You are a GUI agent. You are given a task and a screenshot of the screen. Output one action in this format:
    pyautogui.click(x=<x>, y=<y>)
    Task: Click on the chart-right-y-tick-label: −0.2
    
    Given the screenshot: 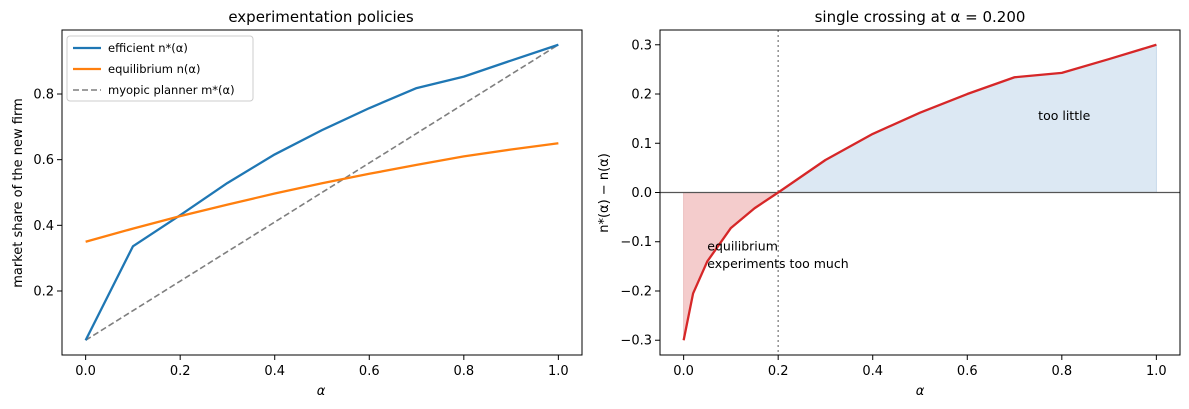 What is the action you would take?
    pyautogui.click(x=636, y=291)
    